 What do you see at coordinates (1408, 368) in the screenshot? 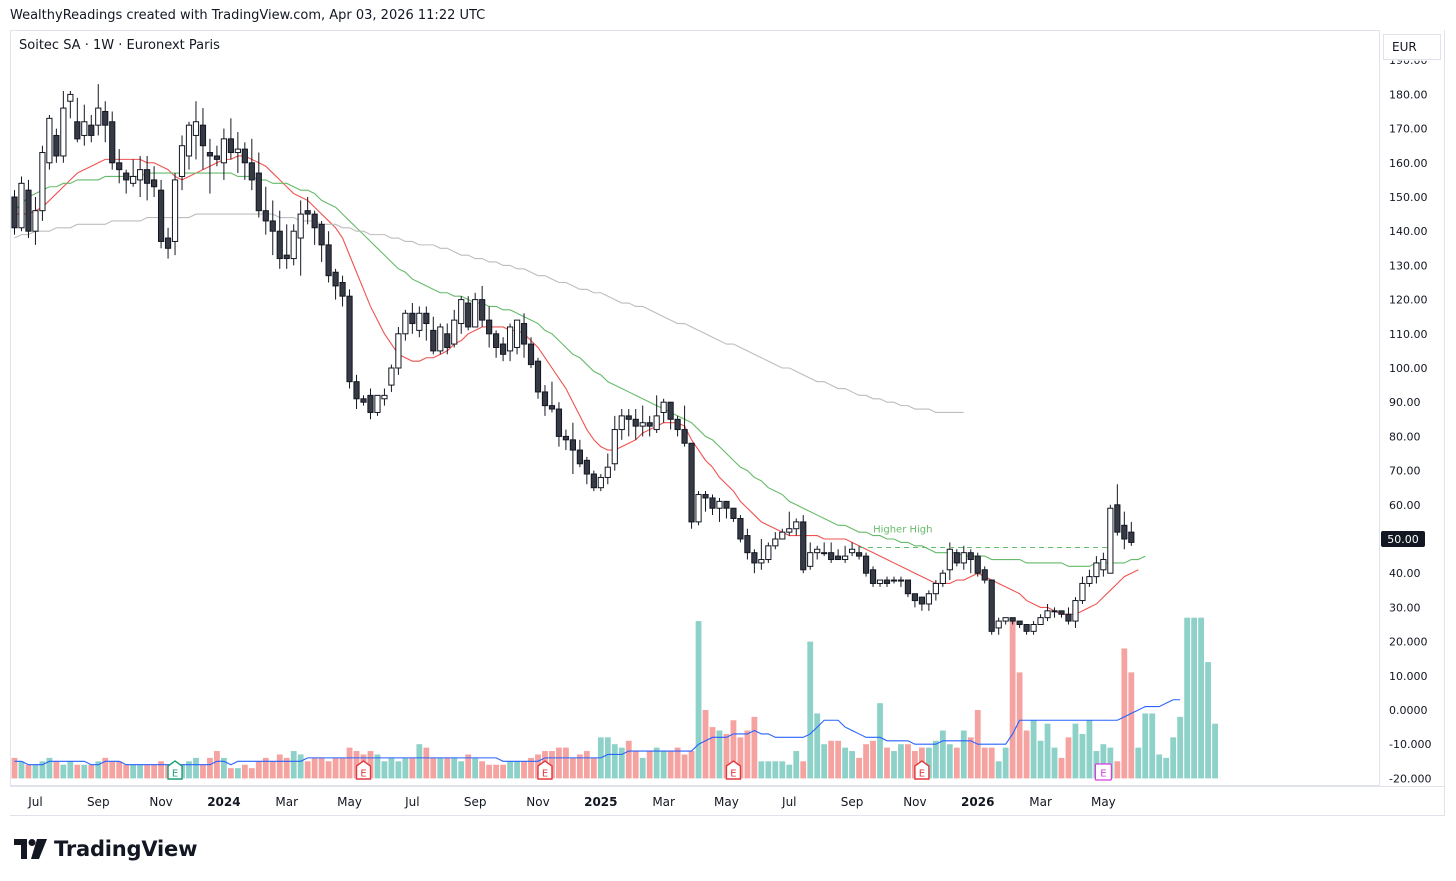
I see `price-tick-label: 100.00` at bounding box center [1408, 368].